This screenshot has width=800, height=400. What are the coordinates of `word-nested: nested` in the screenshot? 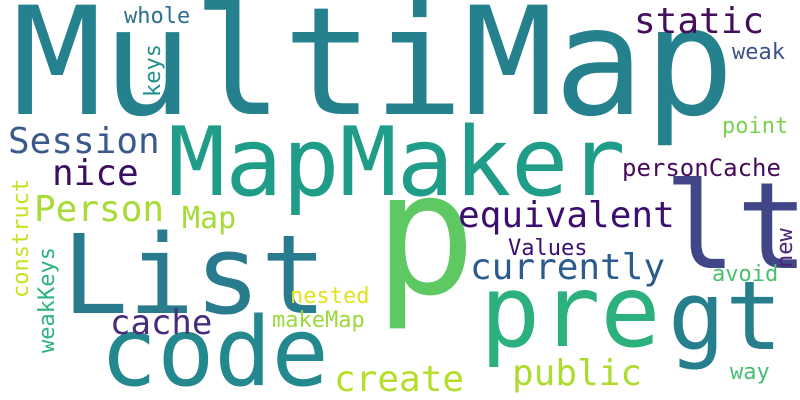 It's located at (330, 296).